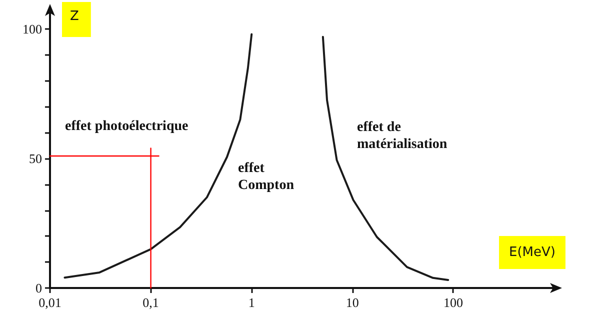 This screenshot has height=329, width=608. Describe the element at coordinates (453, 302) in the screenshot. I see `x-tick-label: 100` at that location.